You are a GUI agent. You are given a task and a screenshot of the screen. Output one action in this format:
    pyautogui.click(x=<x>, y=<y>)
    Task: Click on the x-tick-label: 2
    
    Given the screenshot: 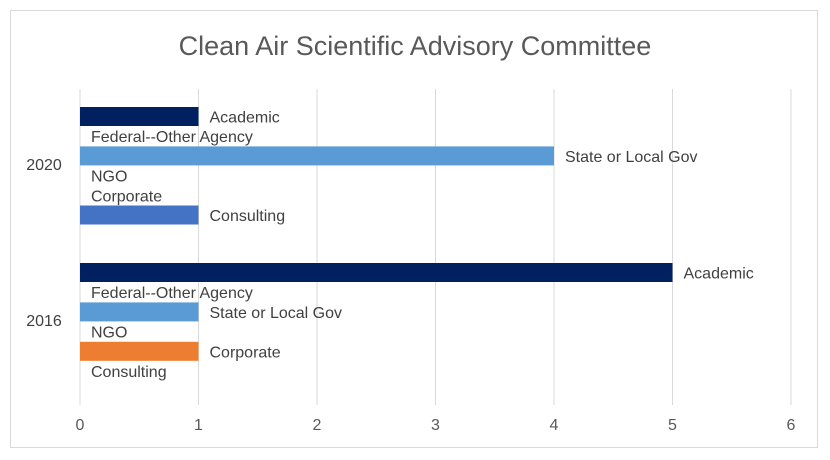 What is the action you would take?
    pyautogui.click(x=317, y=425)
    